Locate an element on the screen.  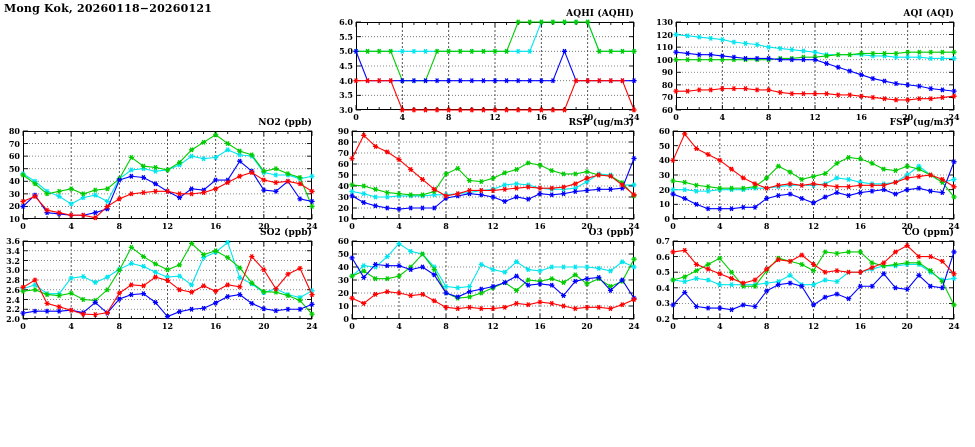
y-tick-label: 2.6 is located at coordinates (13, 289).